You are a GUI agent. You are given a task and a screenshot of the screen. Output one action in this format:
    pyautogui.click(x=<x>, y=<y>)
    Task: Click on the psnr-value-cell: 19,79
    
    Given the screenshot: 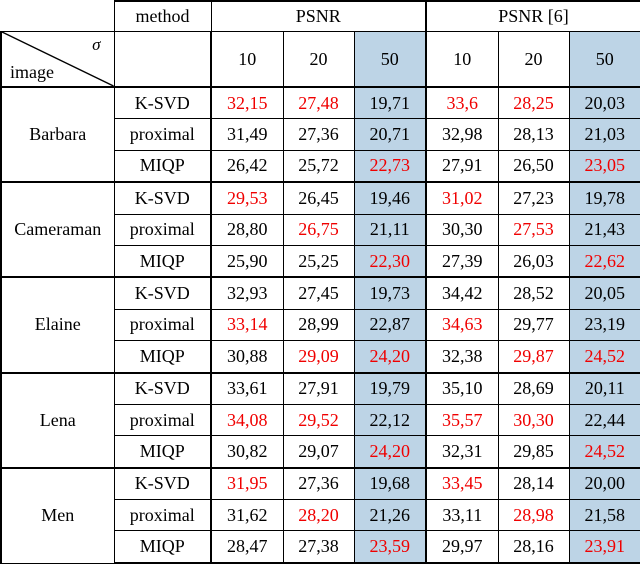 What is the action you would take?
    pyautogui.click(x=390, y=388)
    